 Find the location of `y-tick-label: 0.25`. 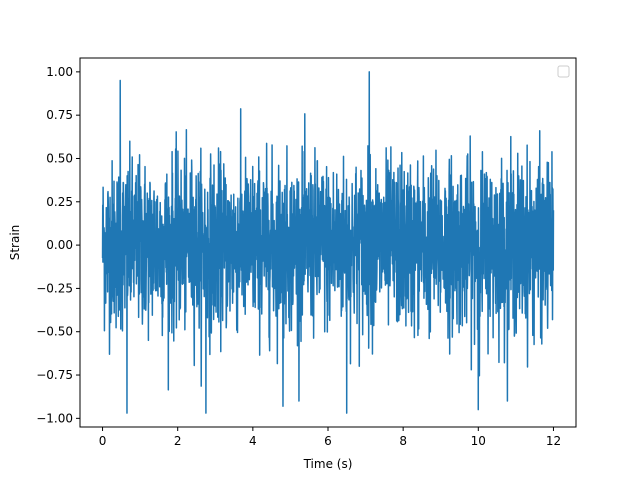

y-tick-label: 0.25 is located at coordinates (59, 202).